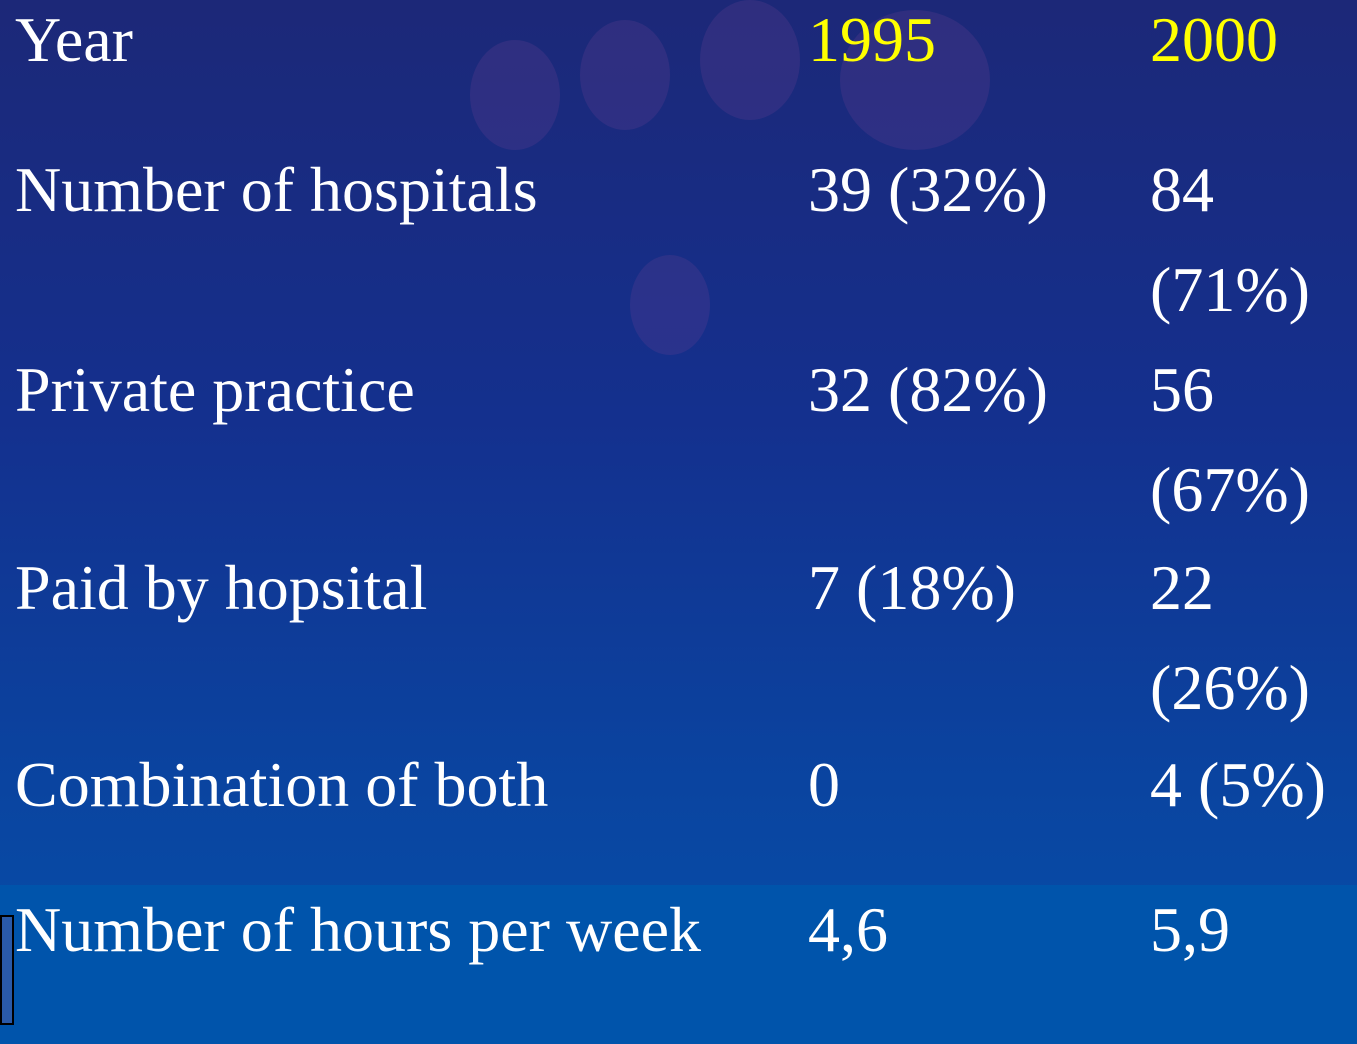  Describe the element at coordinates (7, 970) in the screenshot. I see `box-icon` at that location.